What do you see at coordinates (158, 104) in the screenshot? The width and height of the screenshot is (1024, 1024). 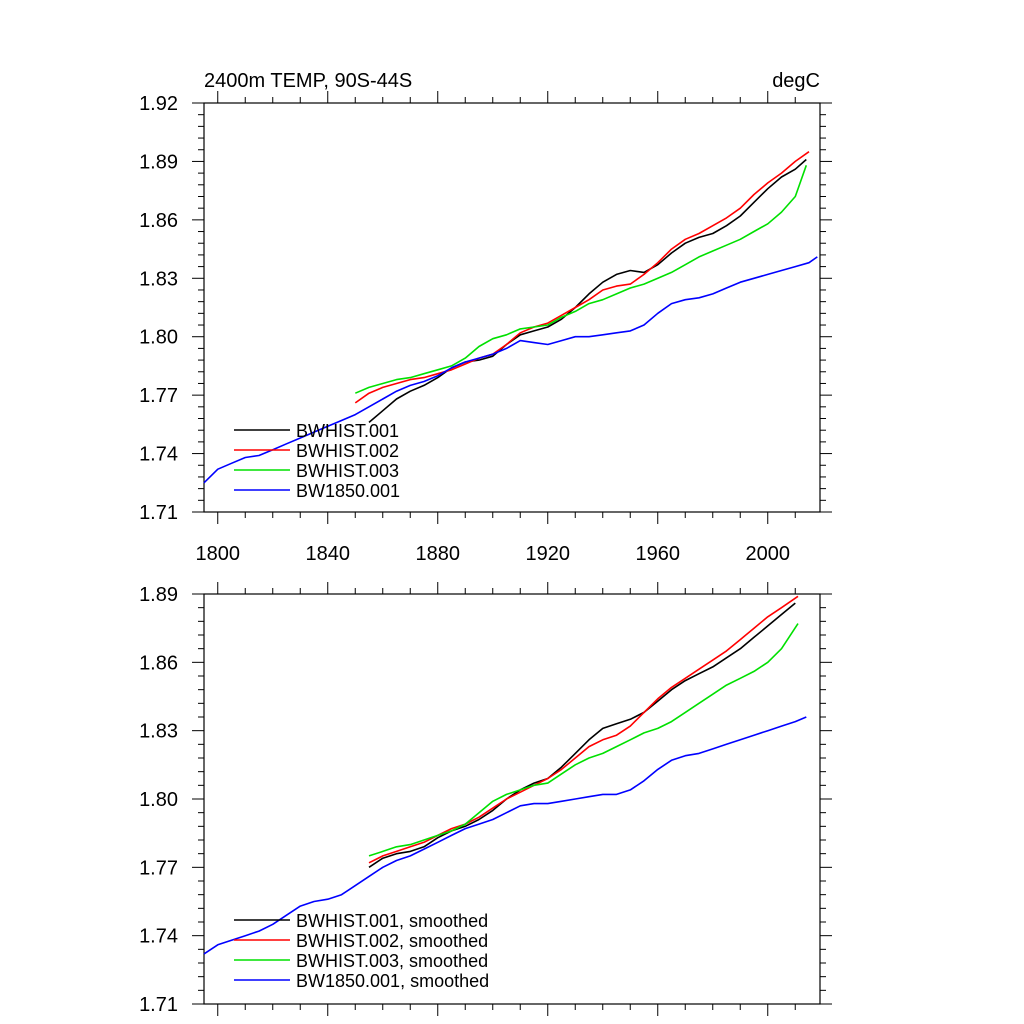 I see `top-y-tick-label: 1.92` at bounding box center [158, 104].